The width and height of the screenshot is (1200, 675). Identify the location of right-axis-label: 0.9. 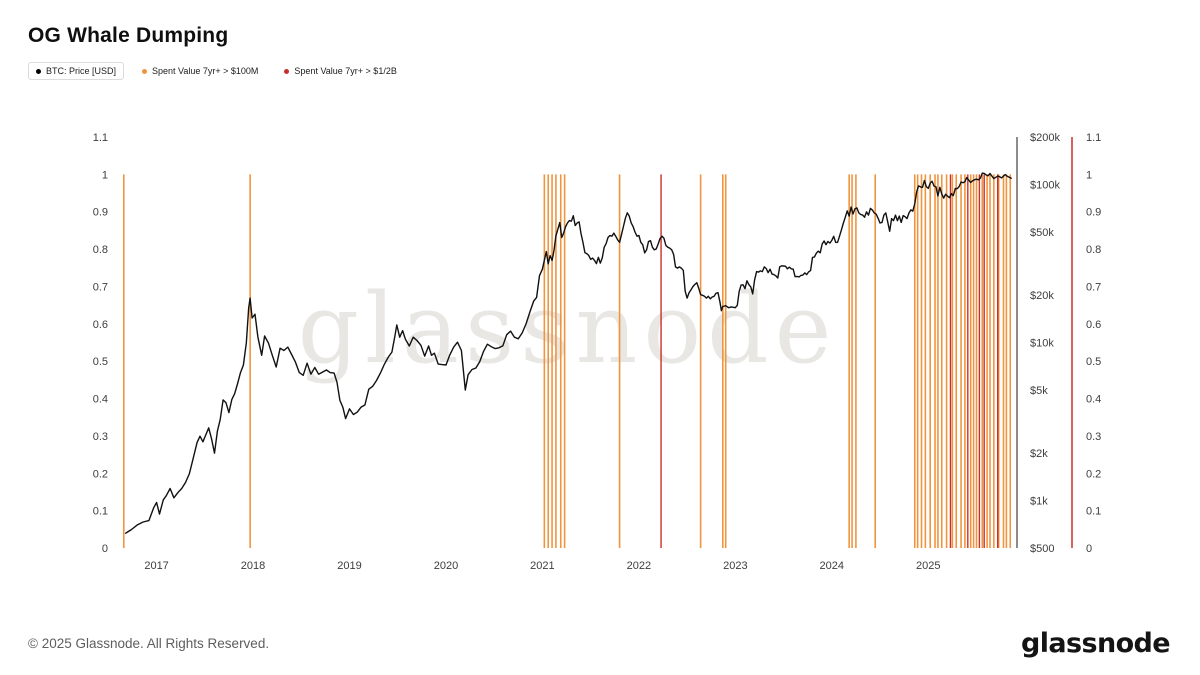
(1093, 213).